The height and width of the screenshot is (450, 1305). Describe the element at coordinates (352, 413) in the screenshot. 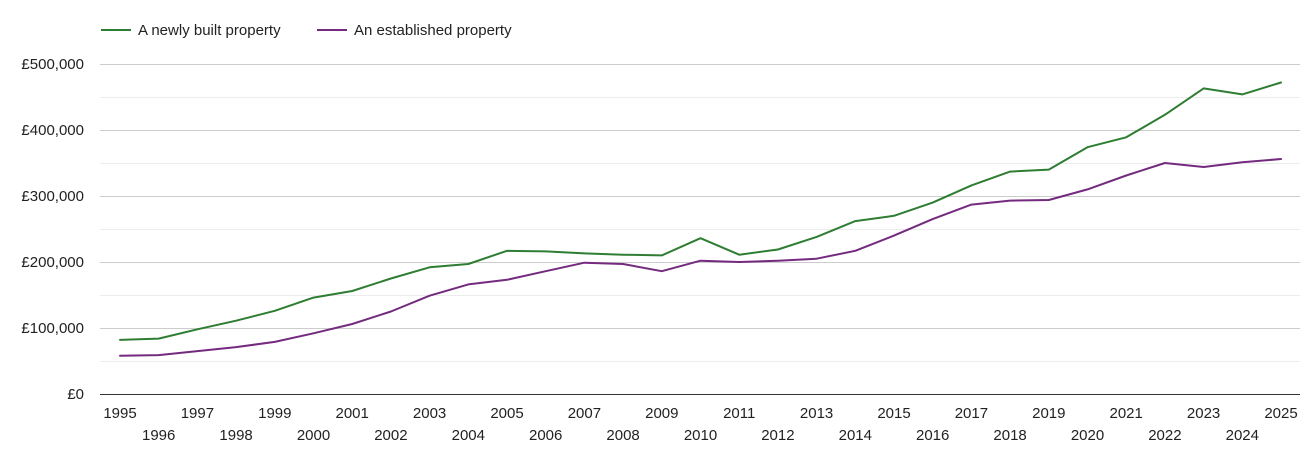

I see `x-tick-label: 2001` at that location.